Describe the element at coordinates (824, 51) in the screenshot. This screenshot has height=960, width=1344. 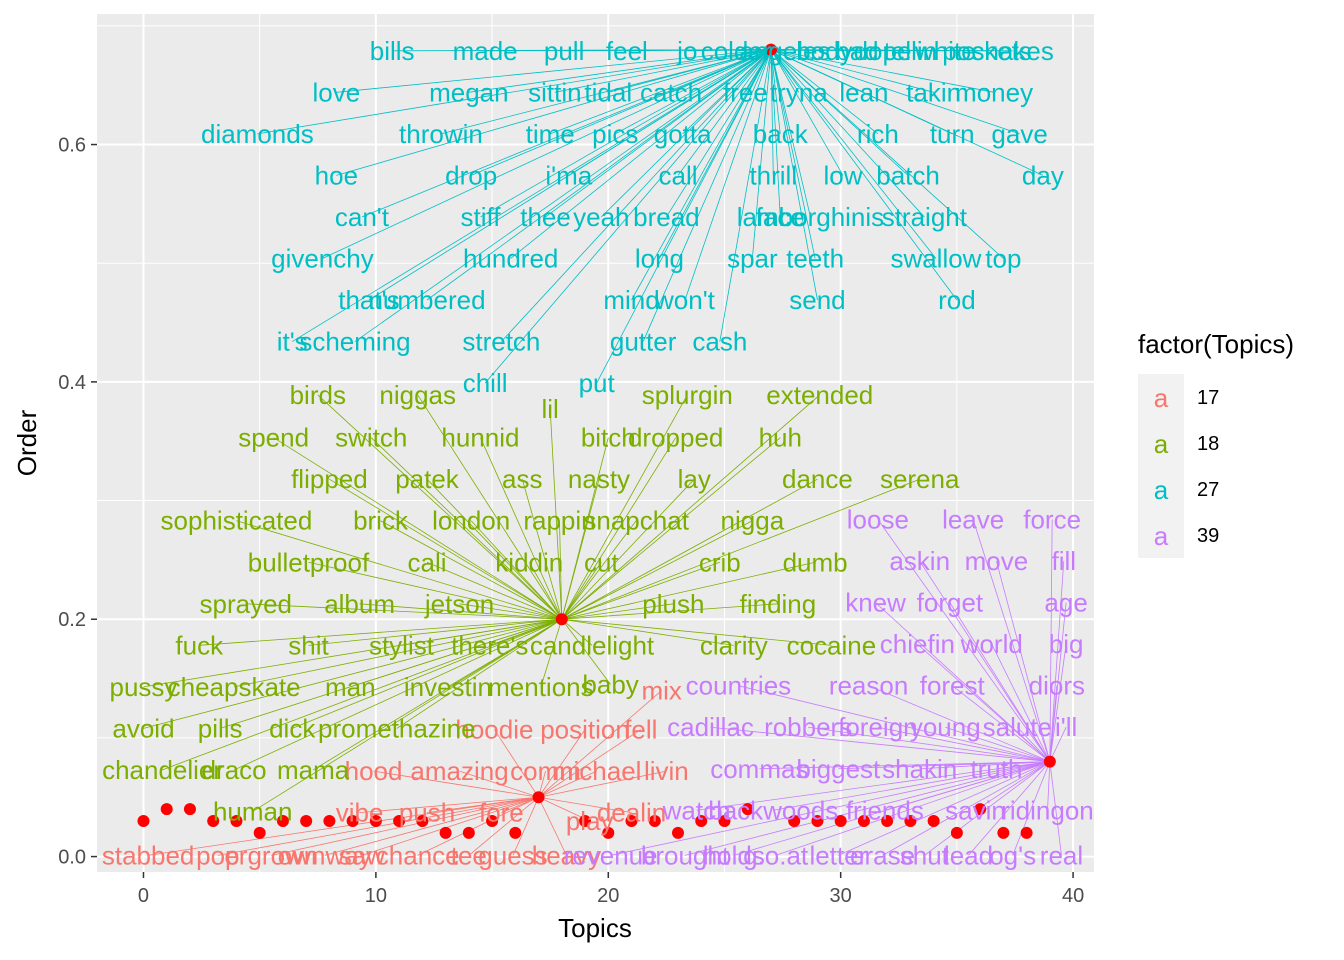
I see `word-label-topic-27: body` at that location.